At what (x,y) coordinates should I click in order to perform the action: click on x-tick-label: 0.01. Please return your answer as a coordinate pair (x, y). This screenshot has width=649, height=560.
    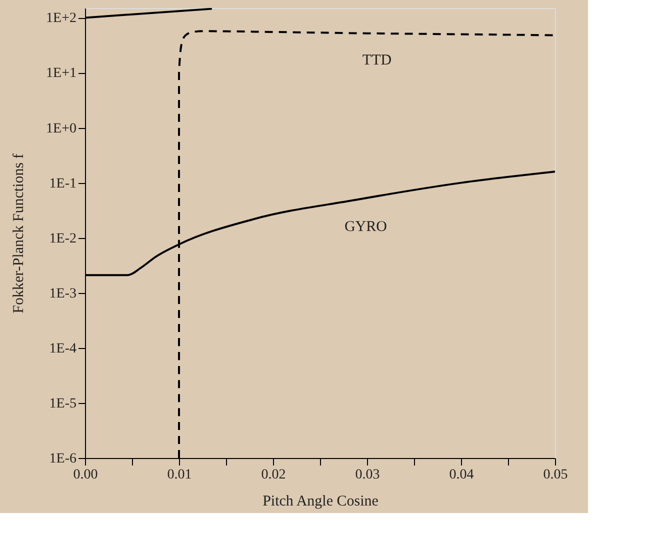
    Looking at the image, I should click on (179, 475).